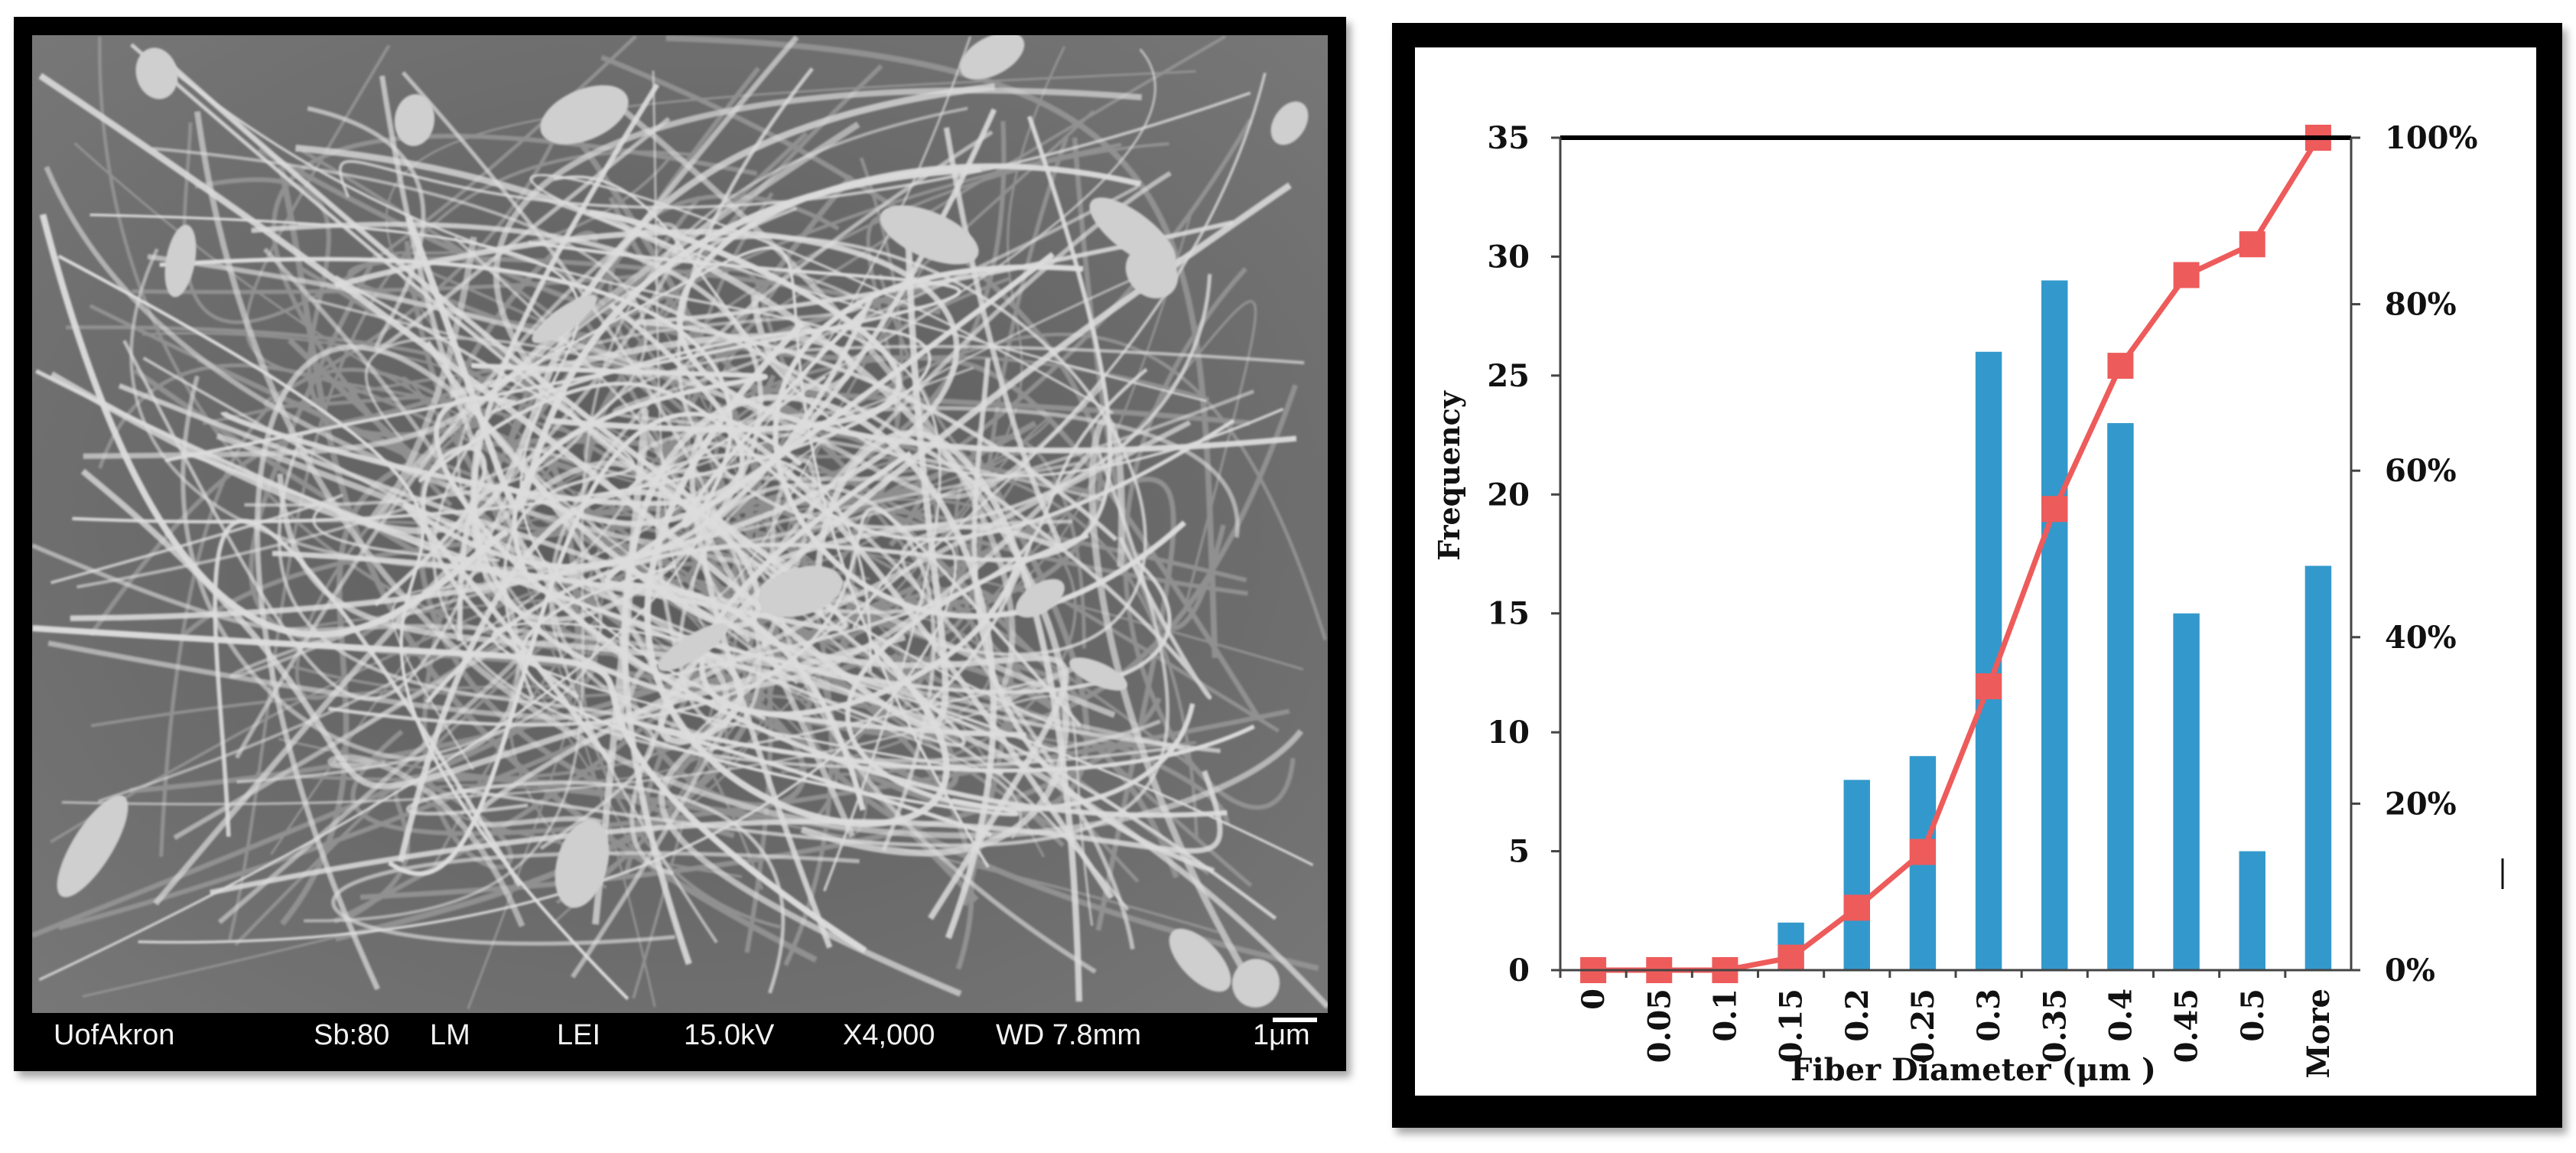 This screenshot has width=2576, height=1153. What do you see at coordinates (1857, 1015) in the screenshot?
I see `x-tick-label: 0.2` at bounding box center [1857, 1015].